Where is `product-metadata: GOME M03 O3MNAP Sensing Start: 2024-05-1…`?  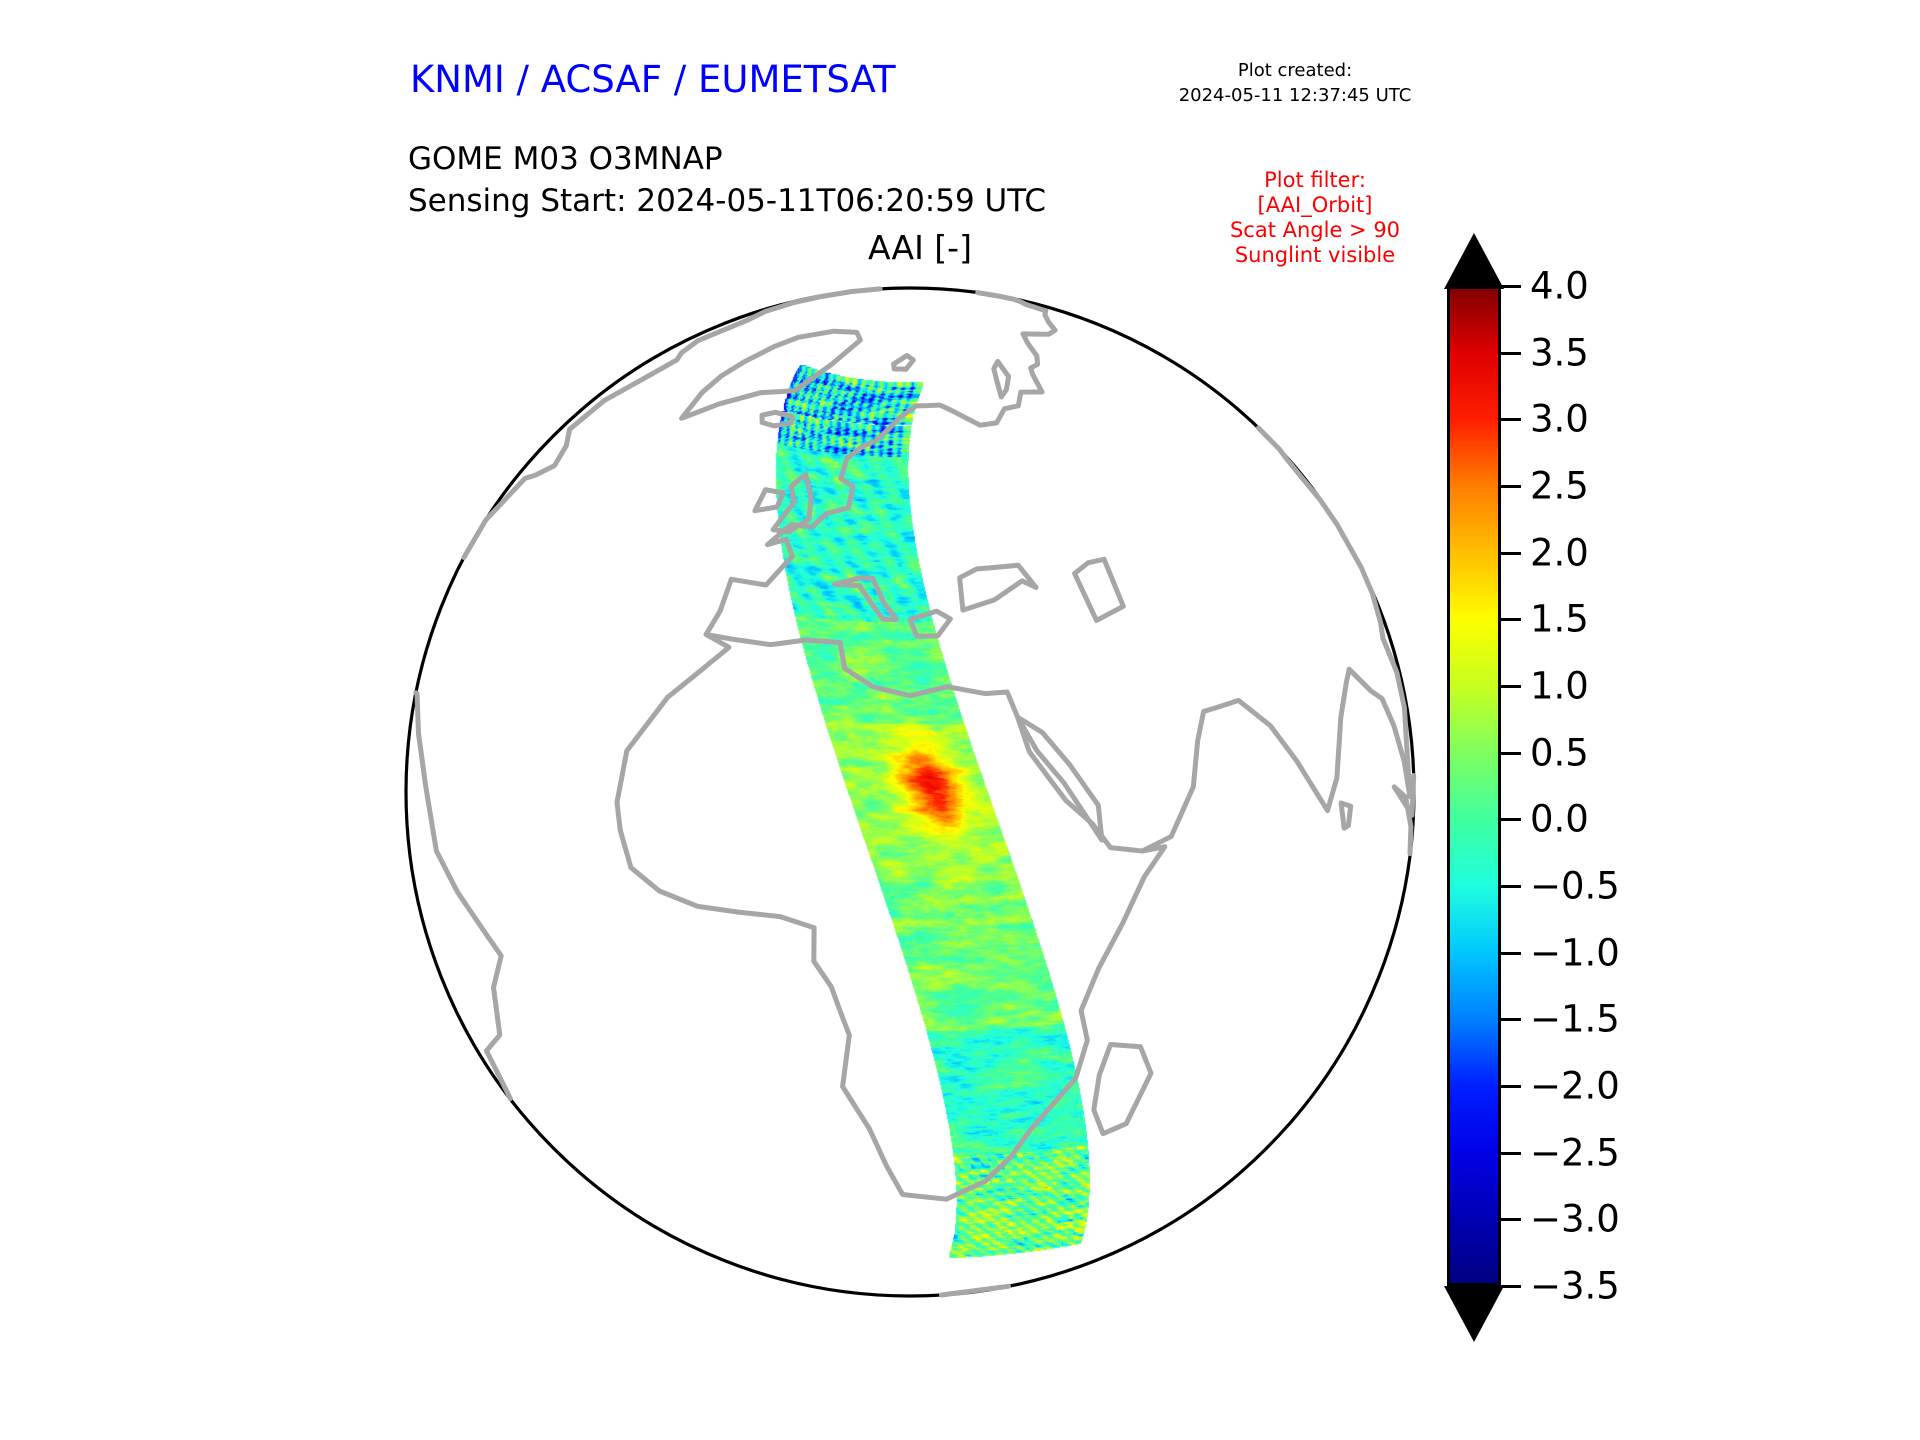
product-metadata: GOME M03 O3MNAP Sensing Start: 2024-05-1… is located at coordinates (727, 180).